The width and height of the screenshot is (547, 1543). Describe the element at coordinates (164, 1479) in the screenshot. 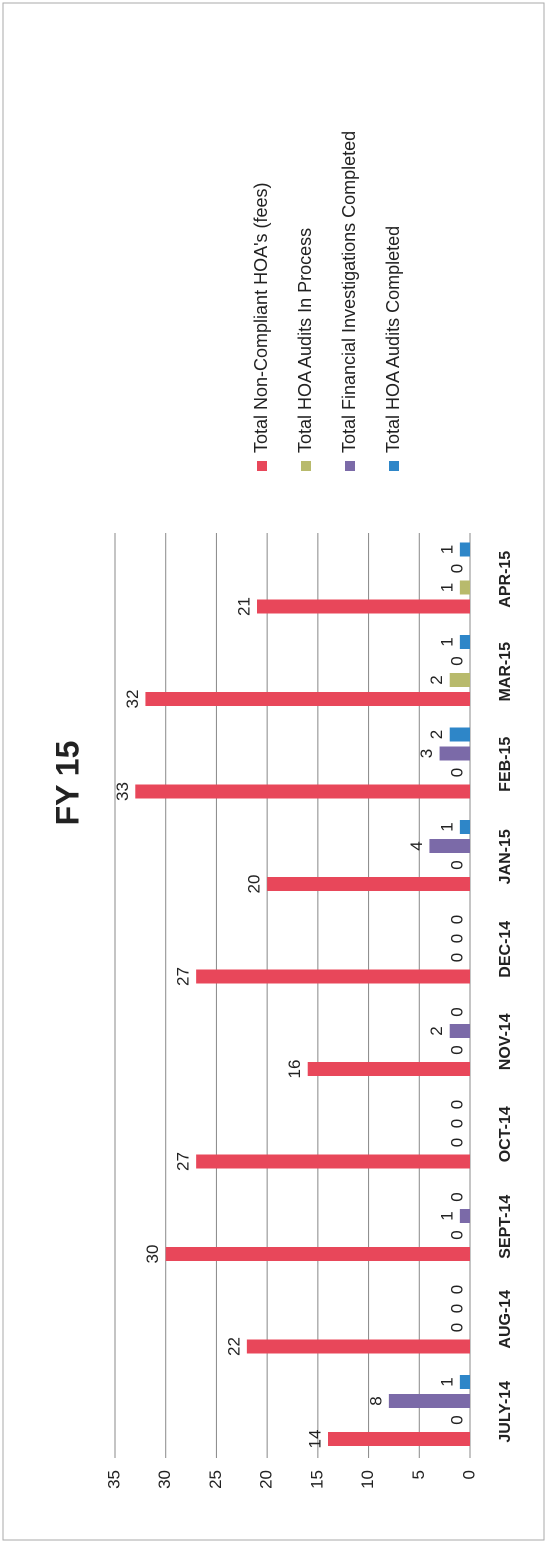

I see `y-tick-label: 30` at that location.